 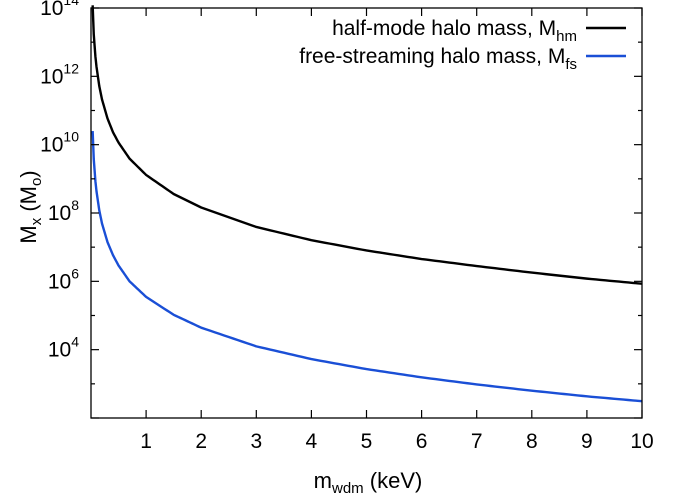 I want to click on y-tick-label: 10⁴, so click(x=63, y=348).